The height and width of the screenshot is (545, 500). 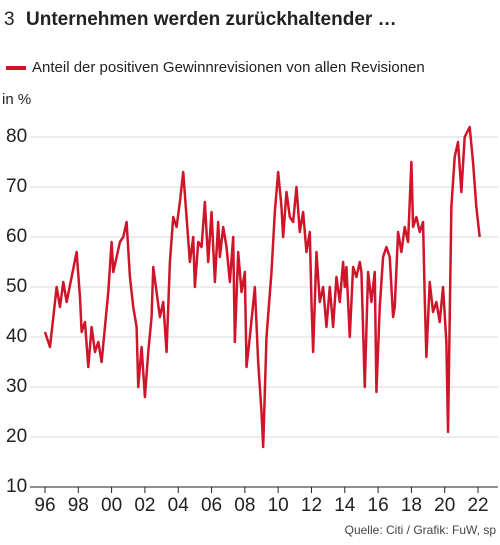 I want to click on y-tick-label: 60, so click(x=16, y=236).